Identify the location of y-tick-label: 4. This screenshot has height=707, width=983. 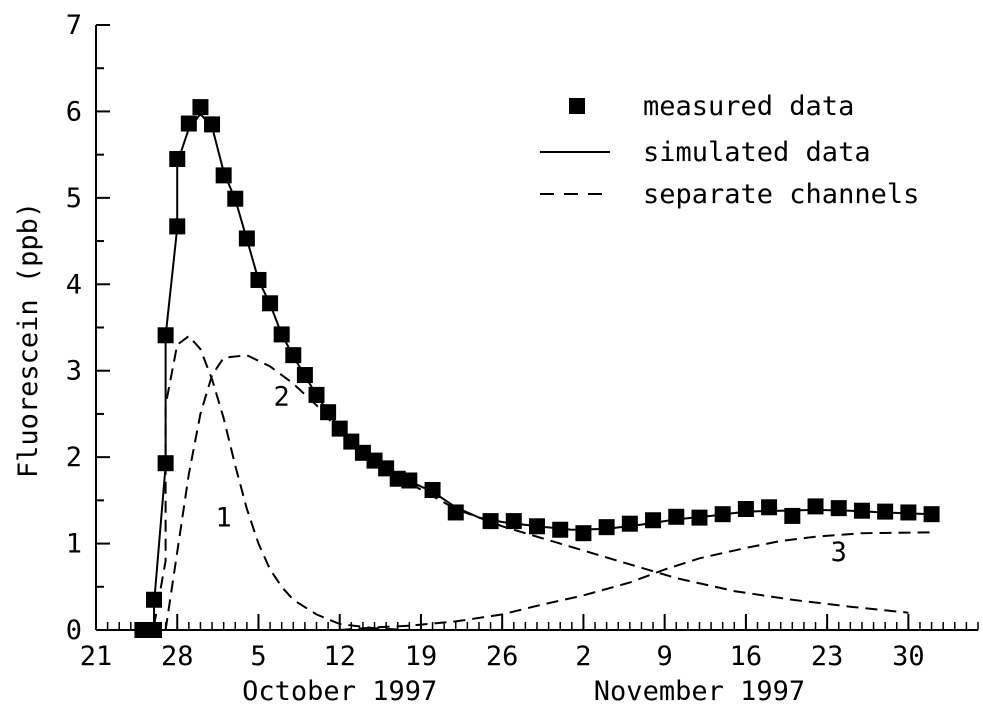
(74, 284).